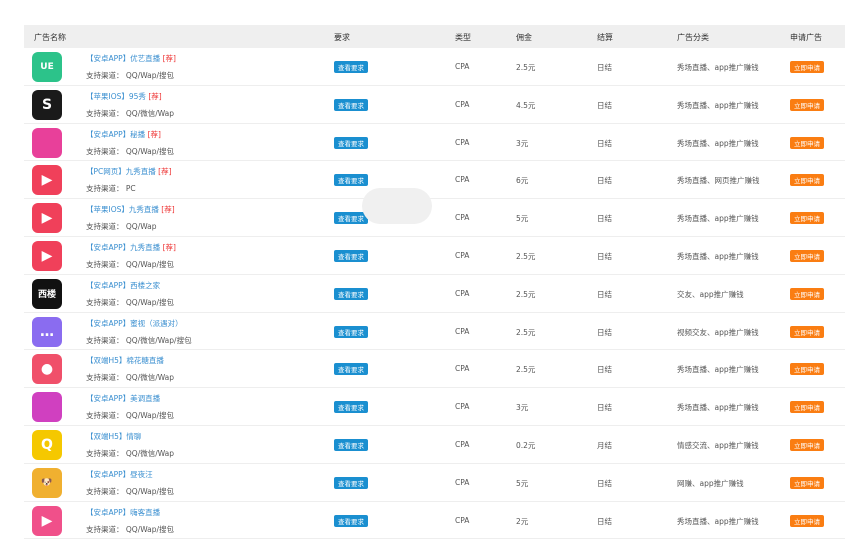  Describe the element at coordinates (129, 171) in the screenshot. I see `ad-title-link: 【PC网页】九秀直播 [荐]` at that location.